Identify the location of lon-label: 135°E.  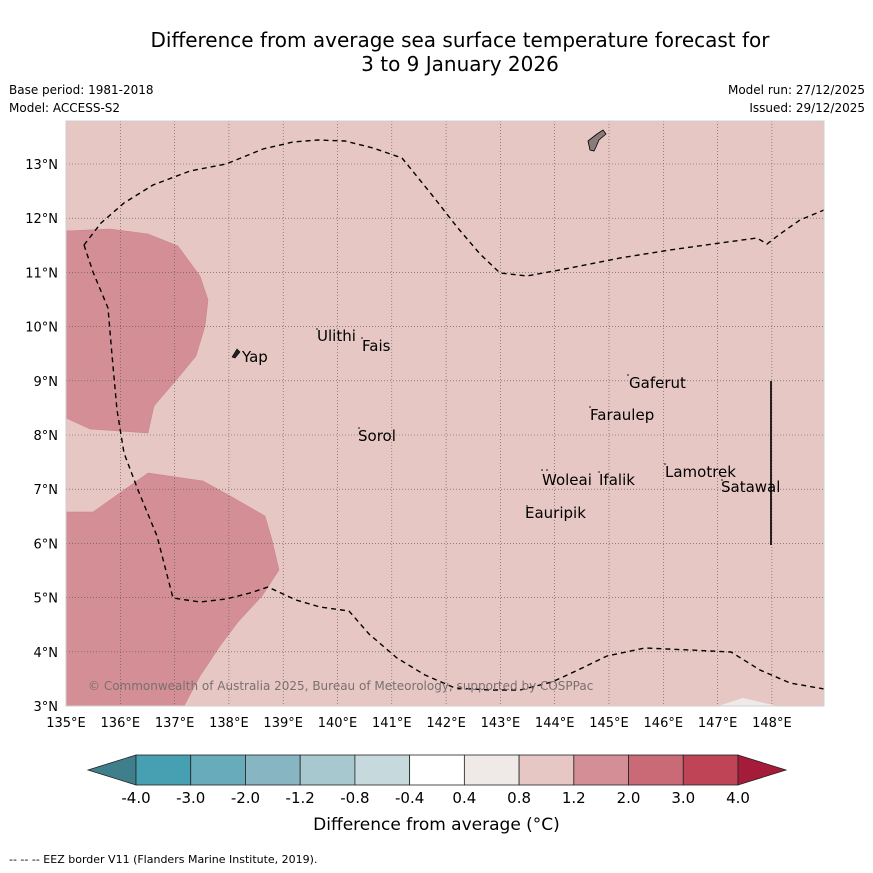
(66, 723).